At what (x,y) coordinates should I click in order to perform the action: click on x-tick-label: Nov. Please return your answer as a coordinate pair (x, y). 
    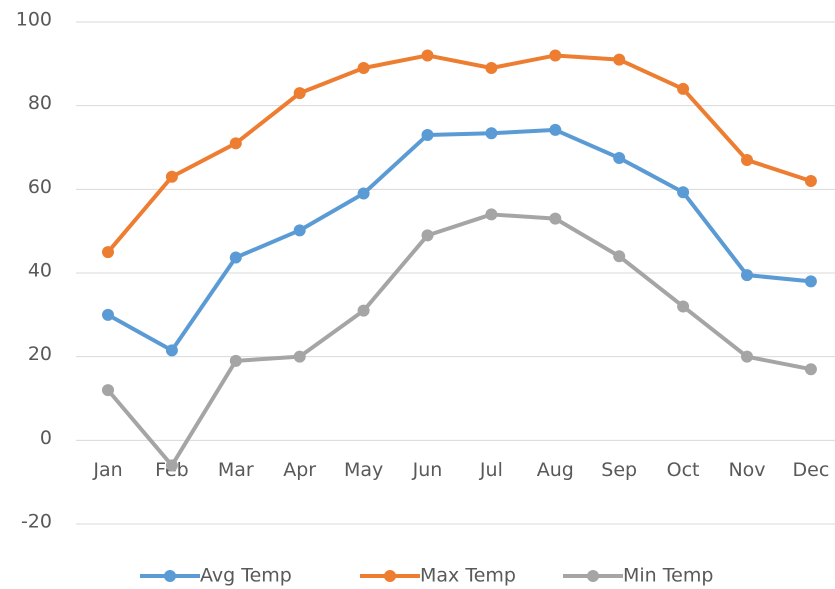
    Looking at the image, I should click on (746, 470).